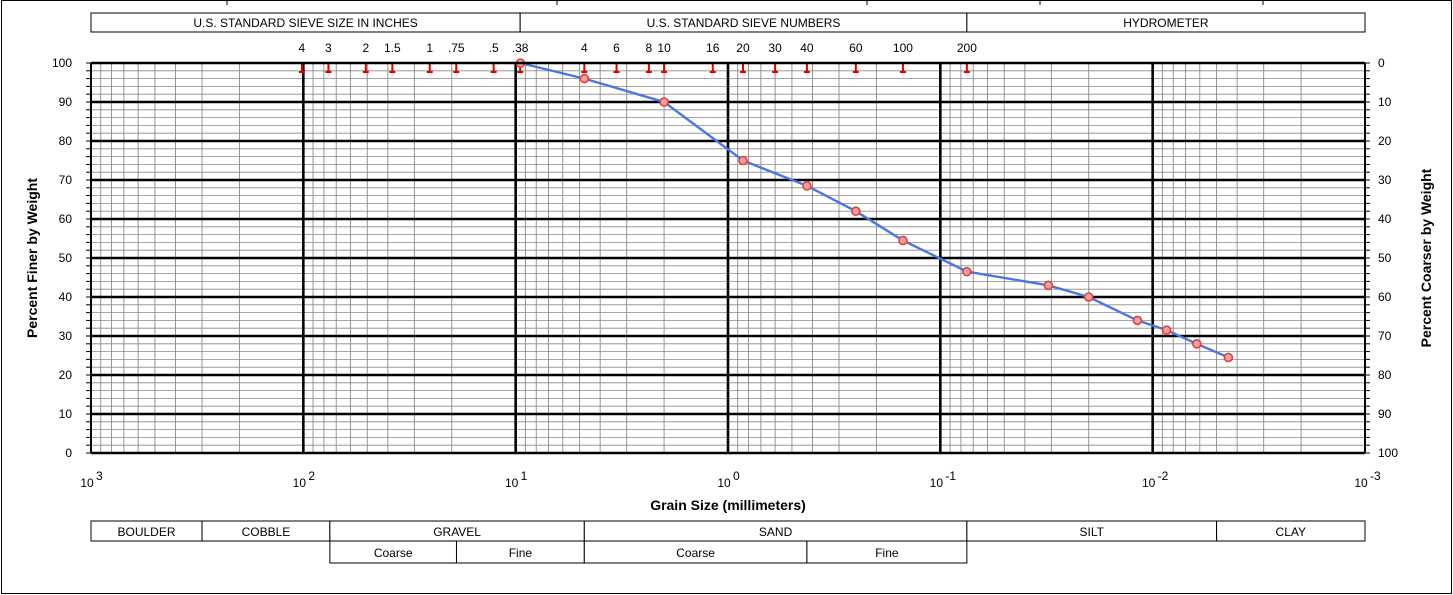 This screenshot has height=595, width=1453. I want to click on sieve-size-label: .75, so click(456, 48).